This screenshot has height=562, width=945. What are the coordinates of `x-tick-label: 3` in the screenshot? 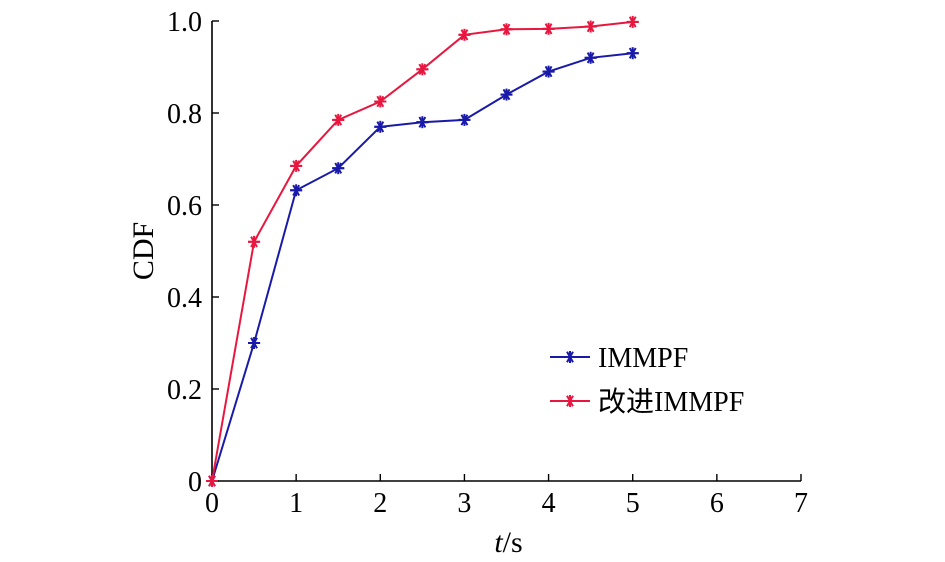 It's located at (464, 503).